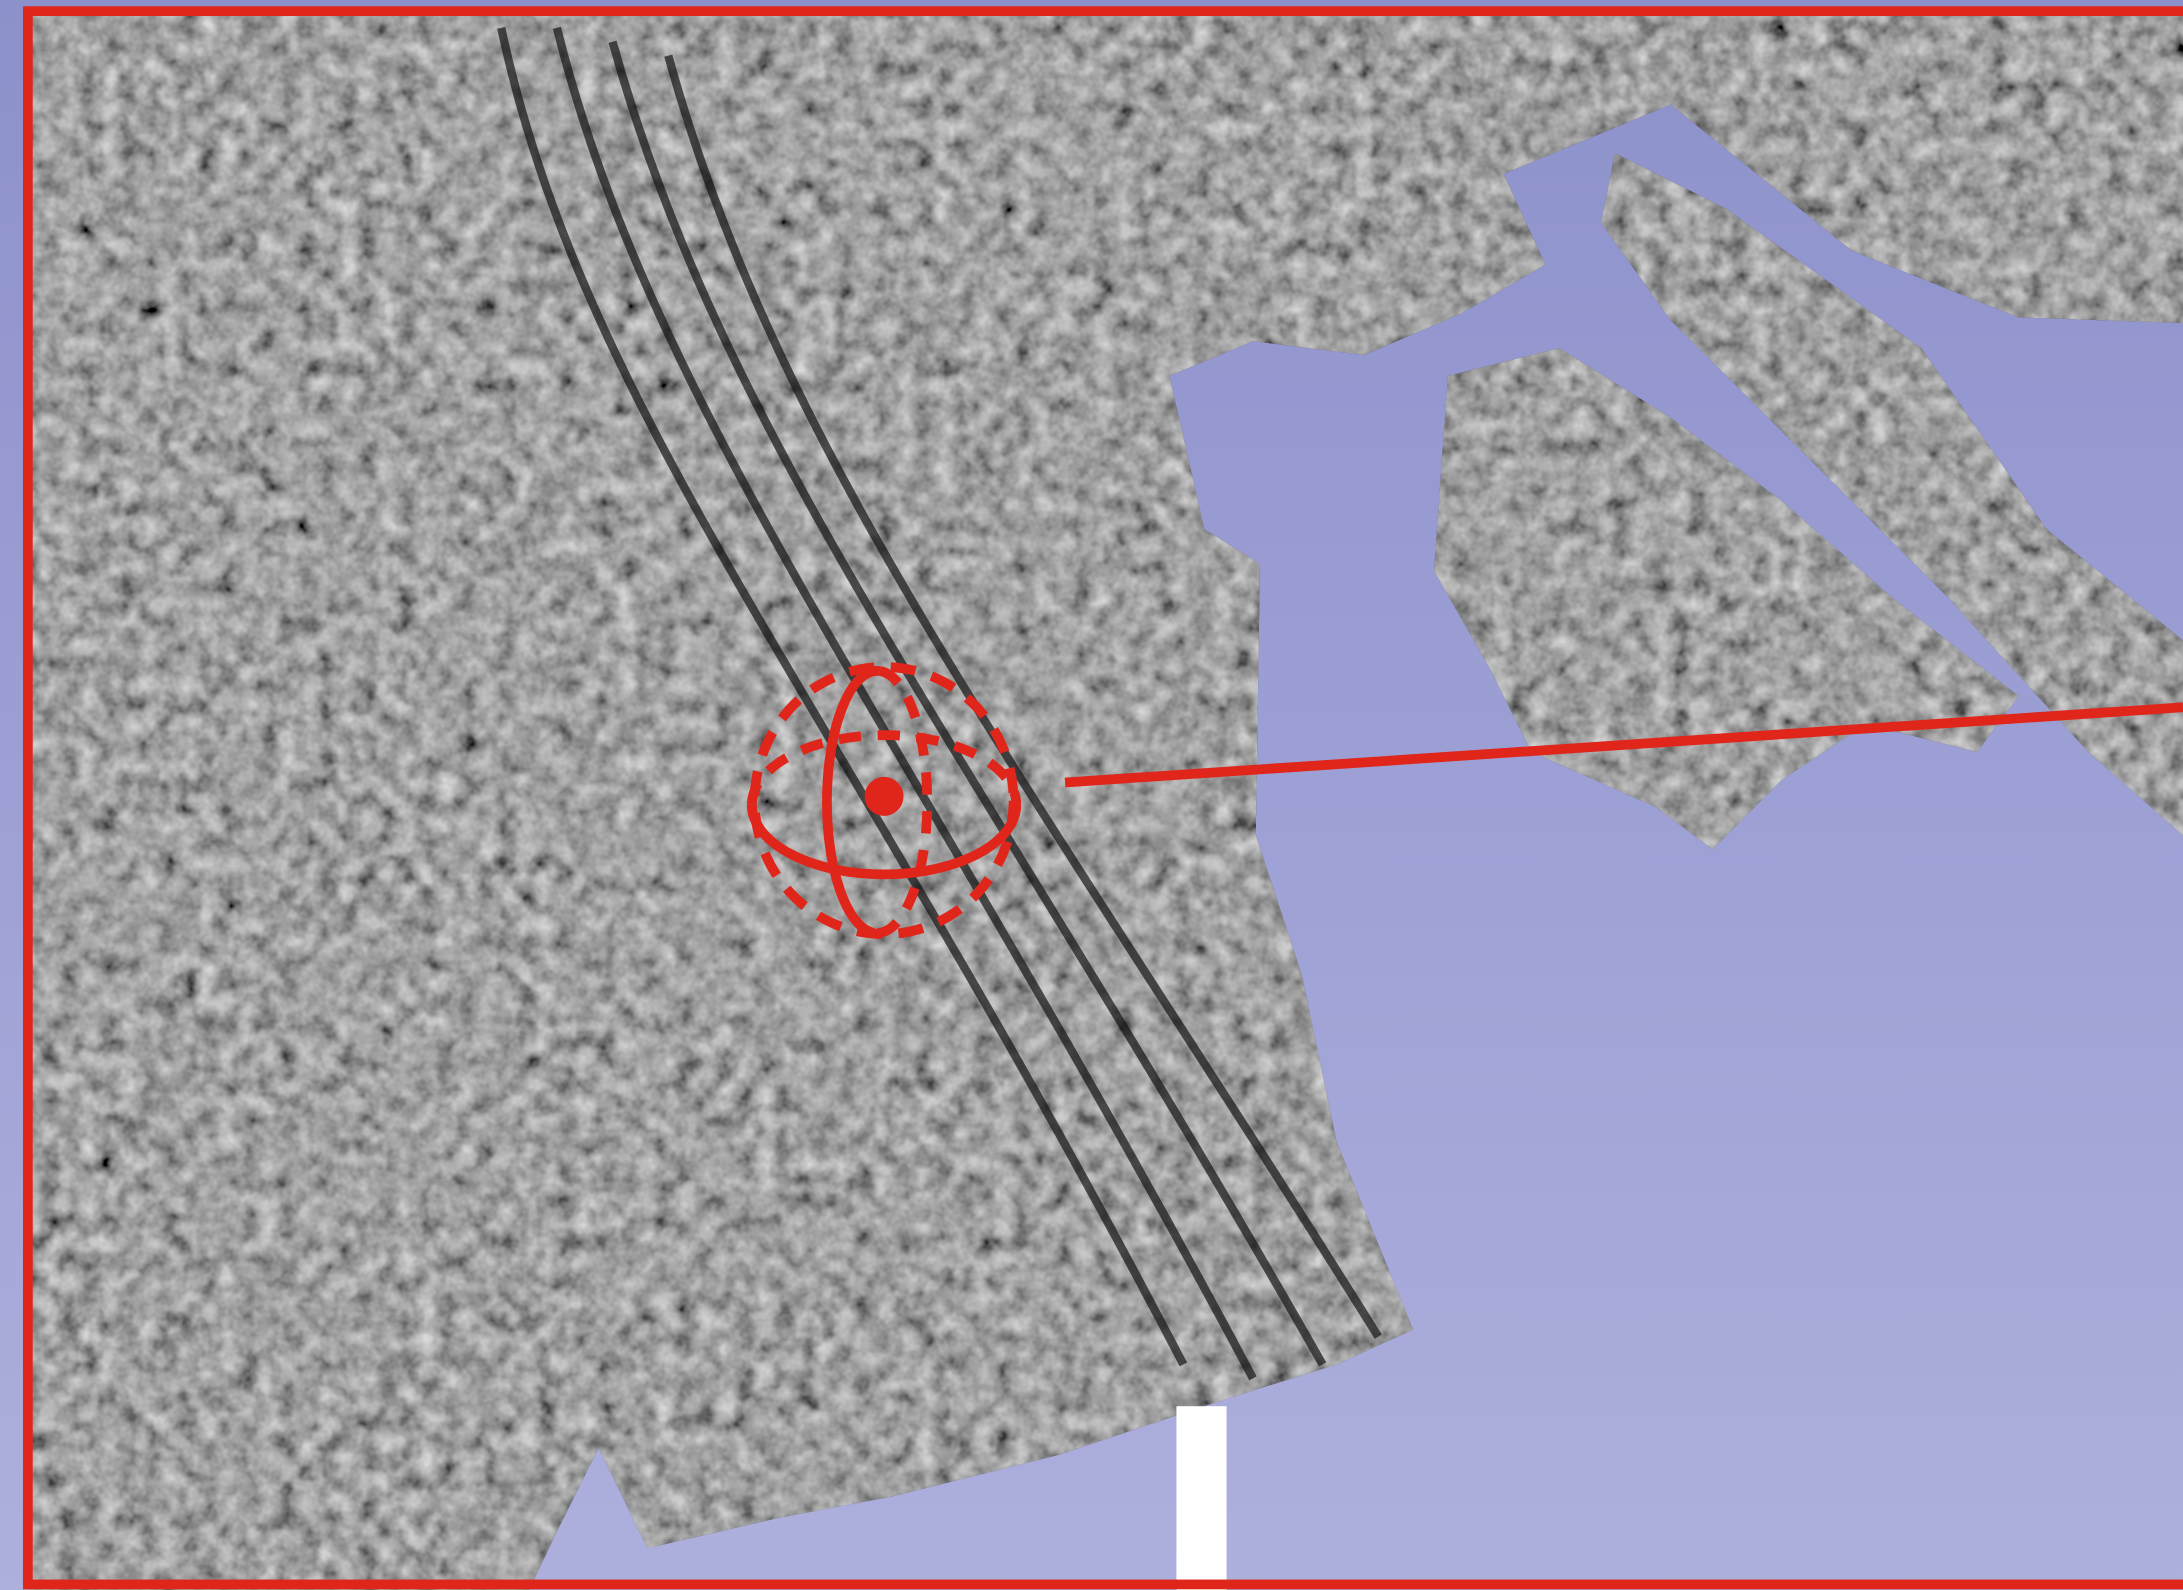 This screenshot has height=1590, width=2183. Describe the element at coordinates (1464, 801) in the screenshot. I see `transform-widget` at that location.